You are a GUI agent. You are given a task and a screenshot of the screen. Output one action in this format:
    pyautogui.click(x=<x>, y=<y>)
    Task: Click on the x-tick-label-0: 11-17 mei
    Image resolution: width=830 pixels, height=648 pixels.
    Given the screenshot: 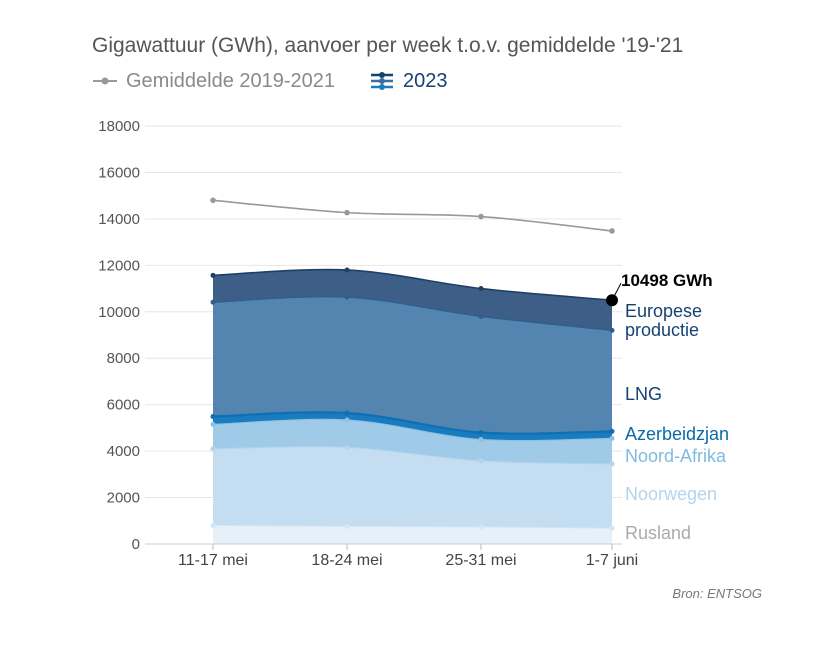 What is the action you would take?
    pyautogui.click(x=213, y=560)
    